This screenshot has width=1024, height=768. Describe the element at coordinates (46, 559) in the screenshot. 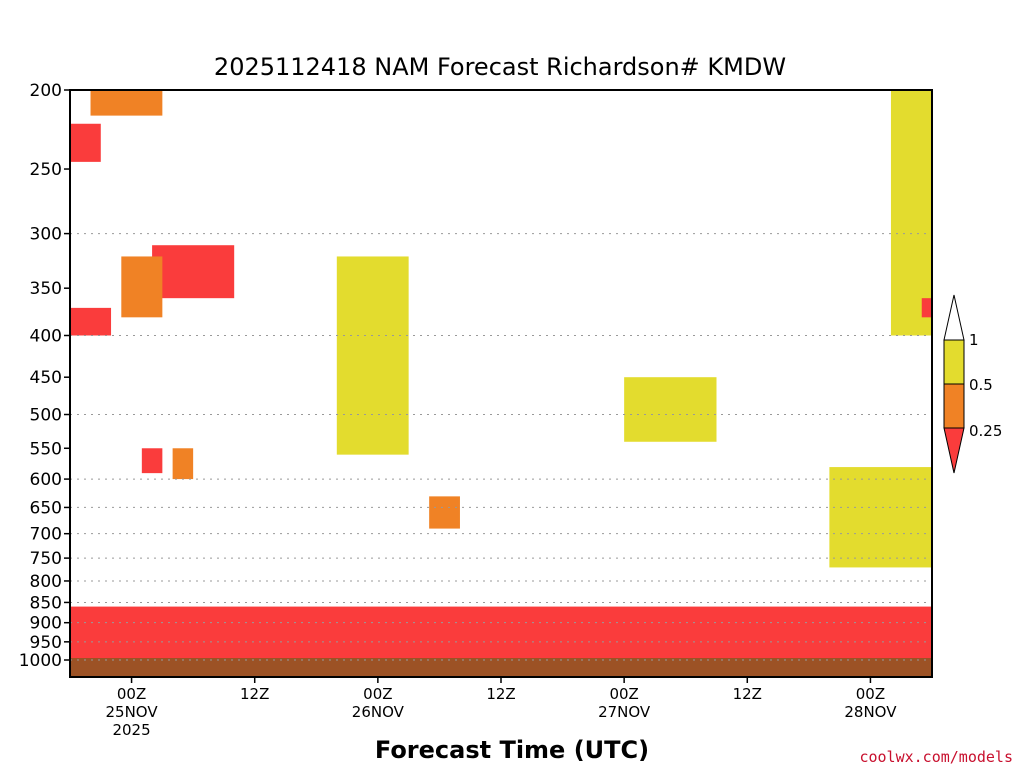

I see `y-tick-label: 750` at that location.